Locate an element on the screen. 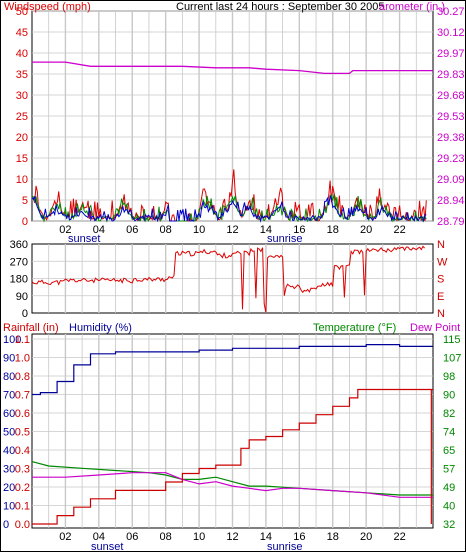 This screenshot has height=553, width=466. humidity-tick: 60 is located at coordinates (9, 414).